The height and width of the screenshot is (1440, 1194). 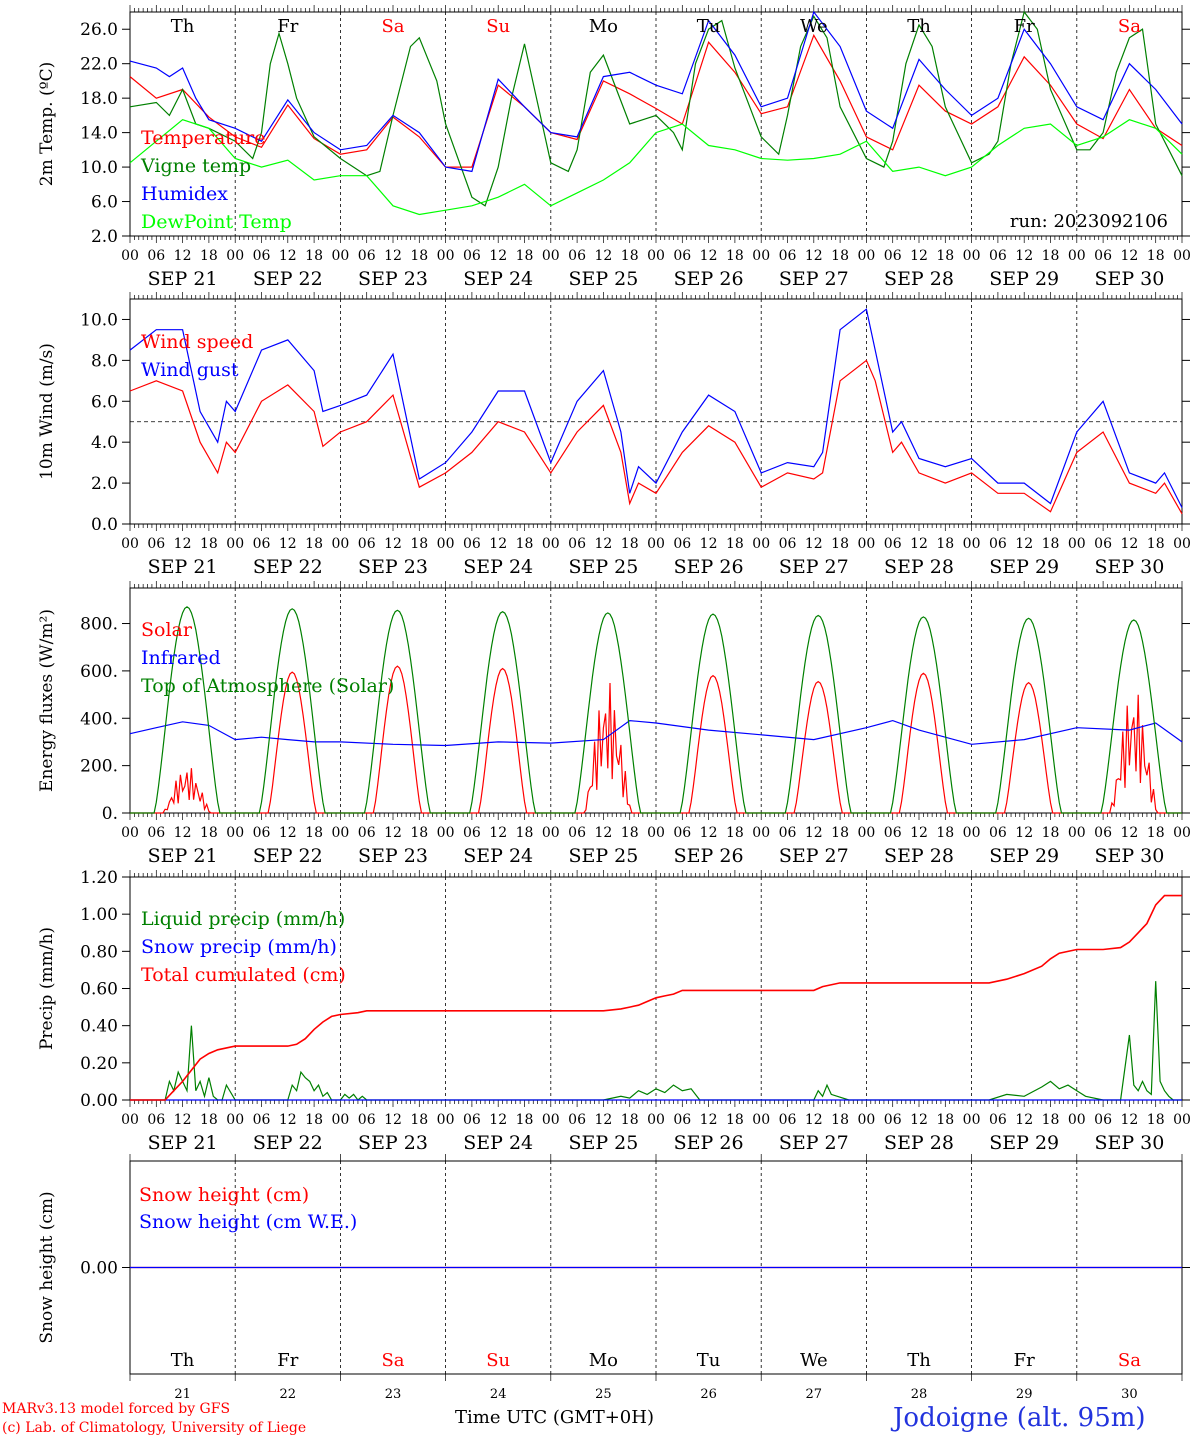 What do you see at coordinates (919, 1394) in the screenshot?
I see `day-number: 28` at bounding box center [919, 1394].